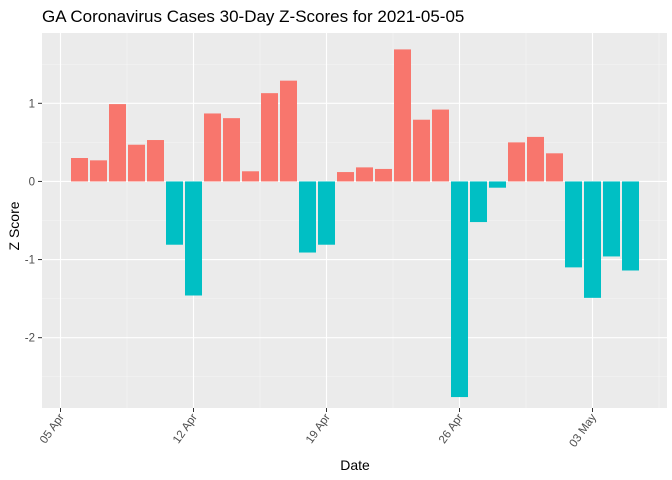 Image resolution: width=672 pixels, height=480 pixels. I want to click on y-tick-label-3: 1, so click(32, 104).